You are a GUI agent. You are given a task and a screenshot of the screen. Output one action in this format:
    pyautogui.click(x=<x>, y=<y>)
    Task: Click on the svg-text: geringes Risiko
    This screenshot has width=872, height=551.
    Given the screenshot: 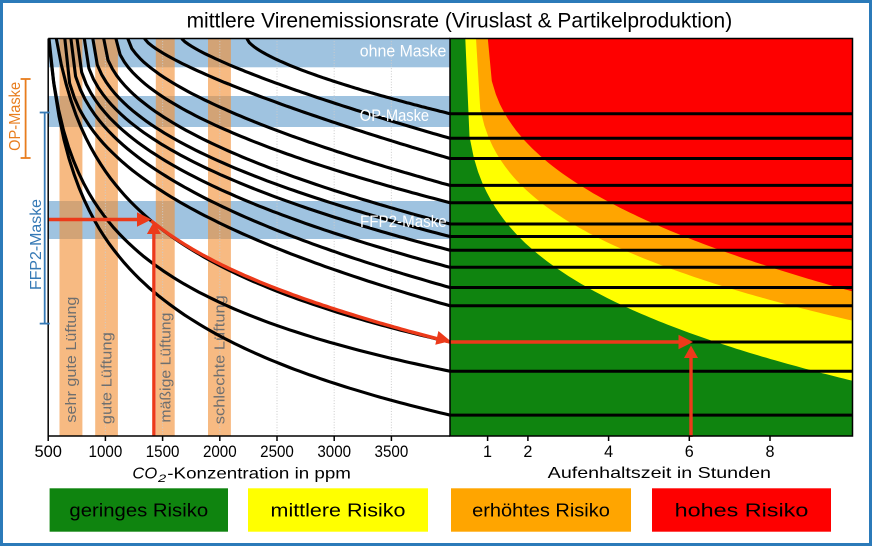 What is the action you would take?
    pyautogui.click(x=138, y=509)
    